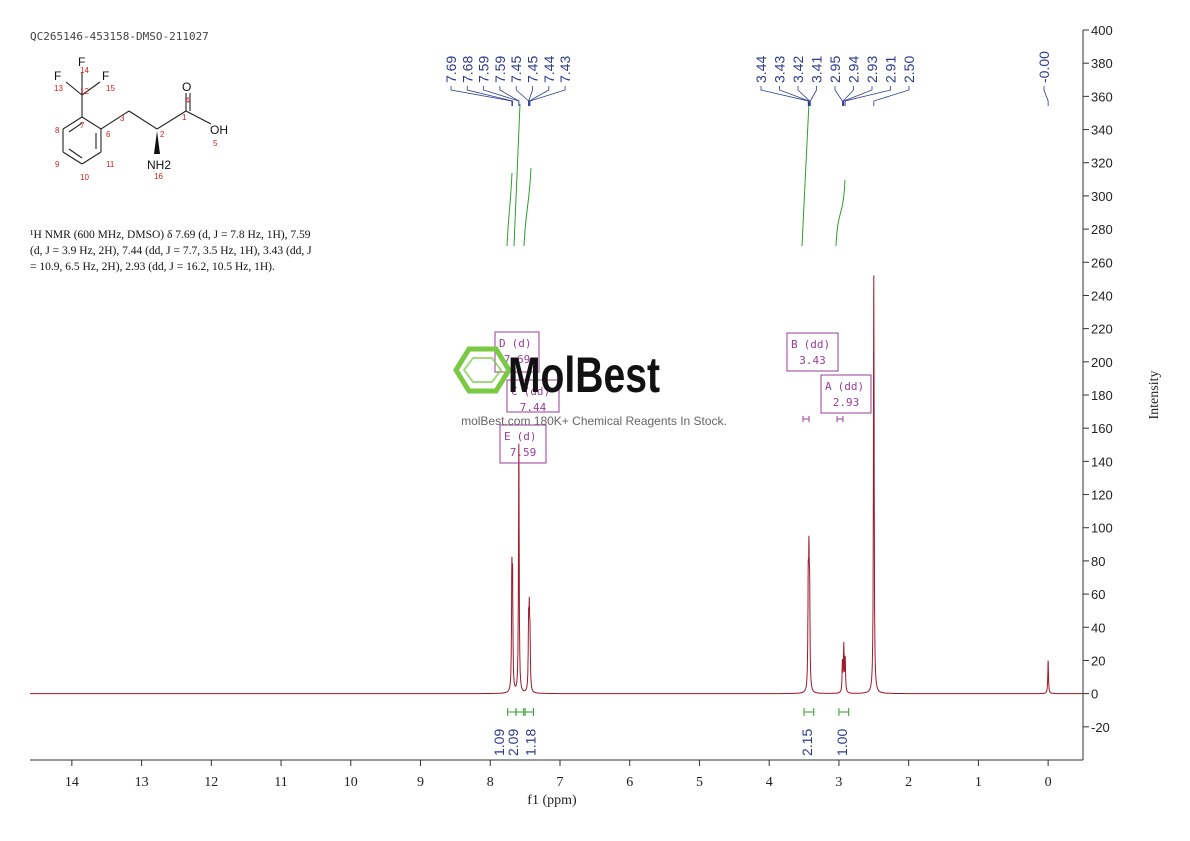 The image size is (1190, 841). I want to click on x-tick-label: 8, so click(490, 782).